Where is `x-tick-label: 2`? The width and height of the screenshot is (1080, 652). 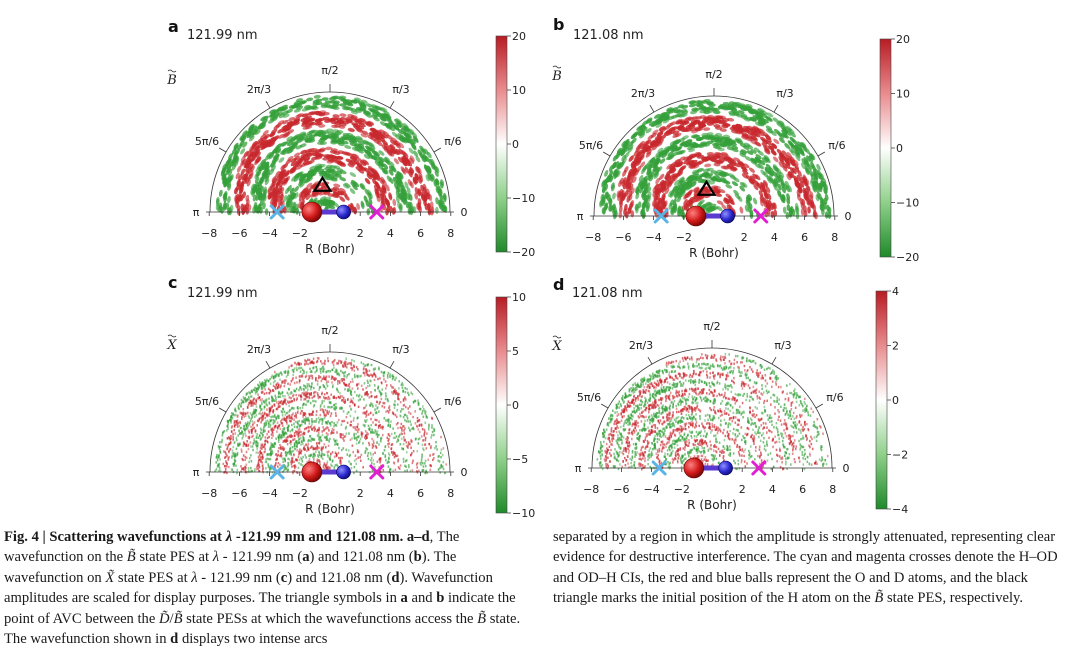
x-tick-label: 2 is located at coordinates (360, 233).